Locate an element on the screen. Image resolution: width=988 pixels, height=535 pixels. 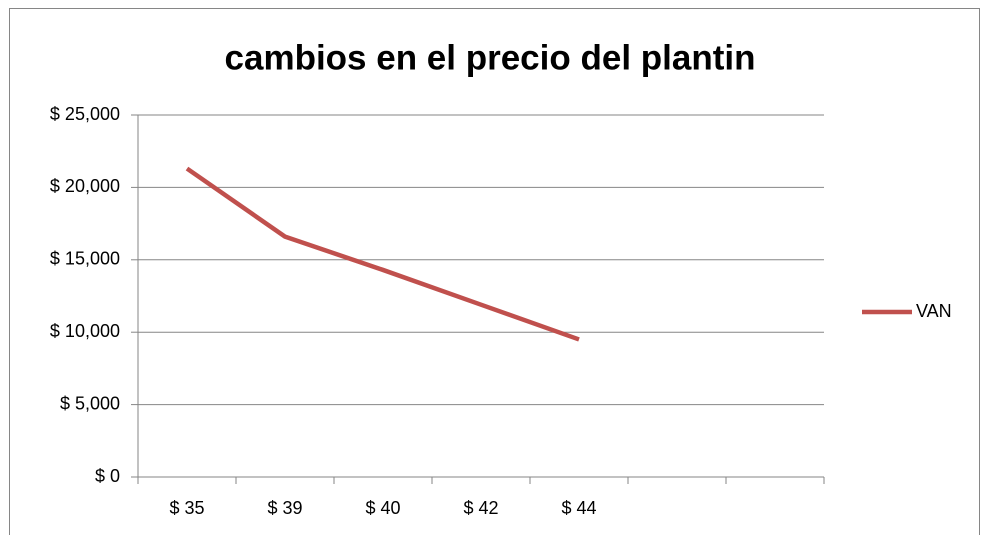
y-tick-label: $ 5,000 is located at coordinates (90, 403).